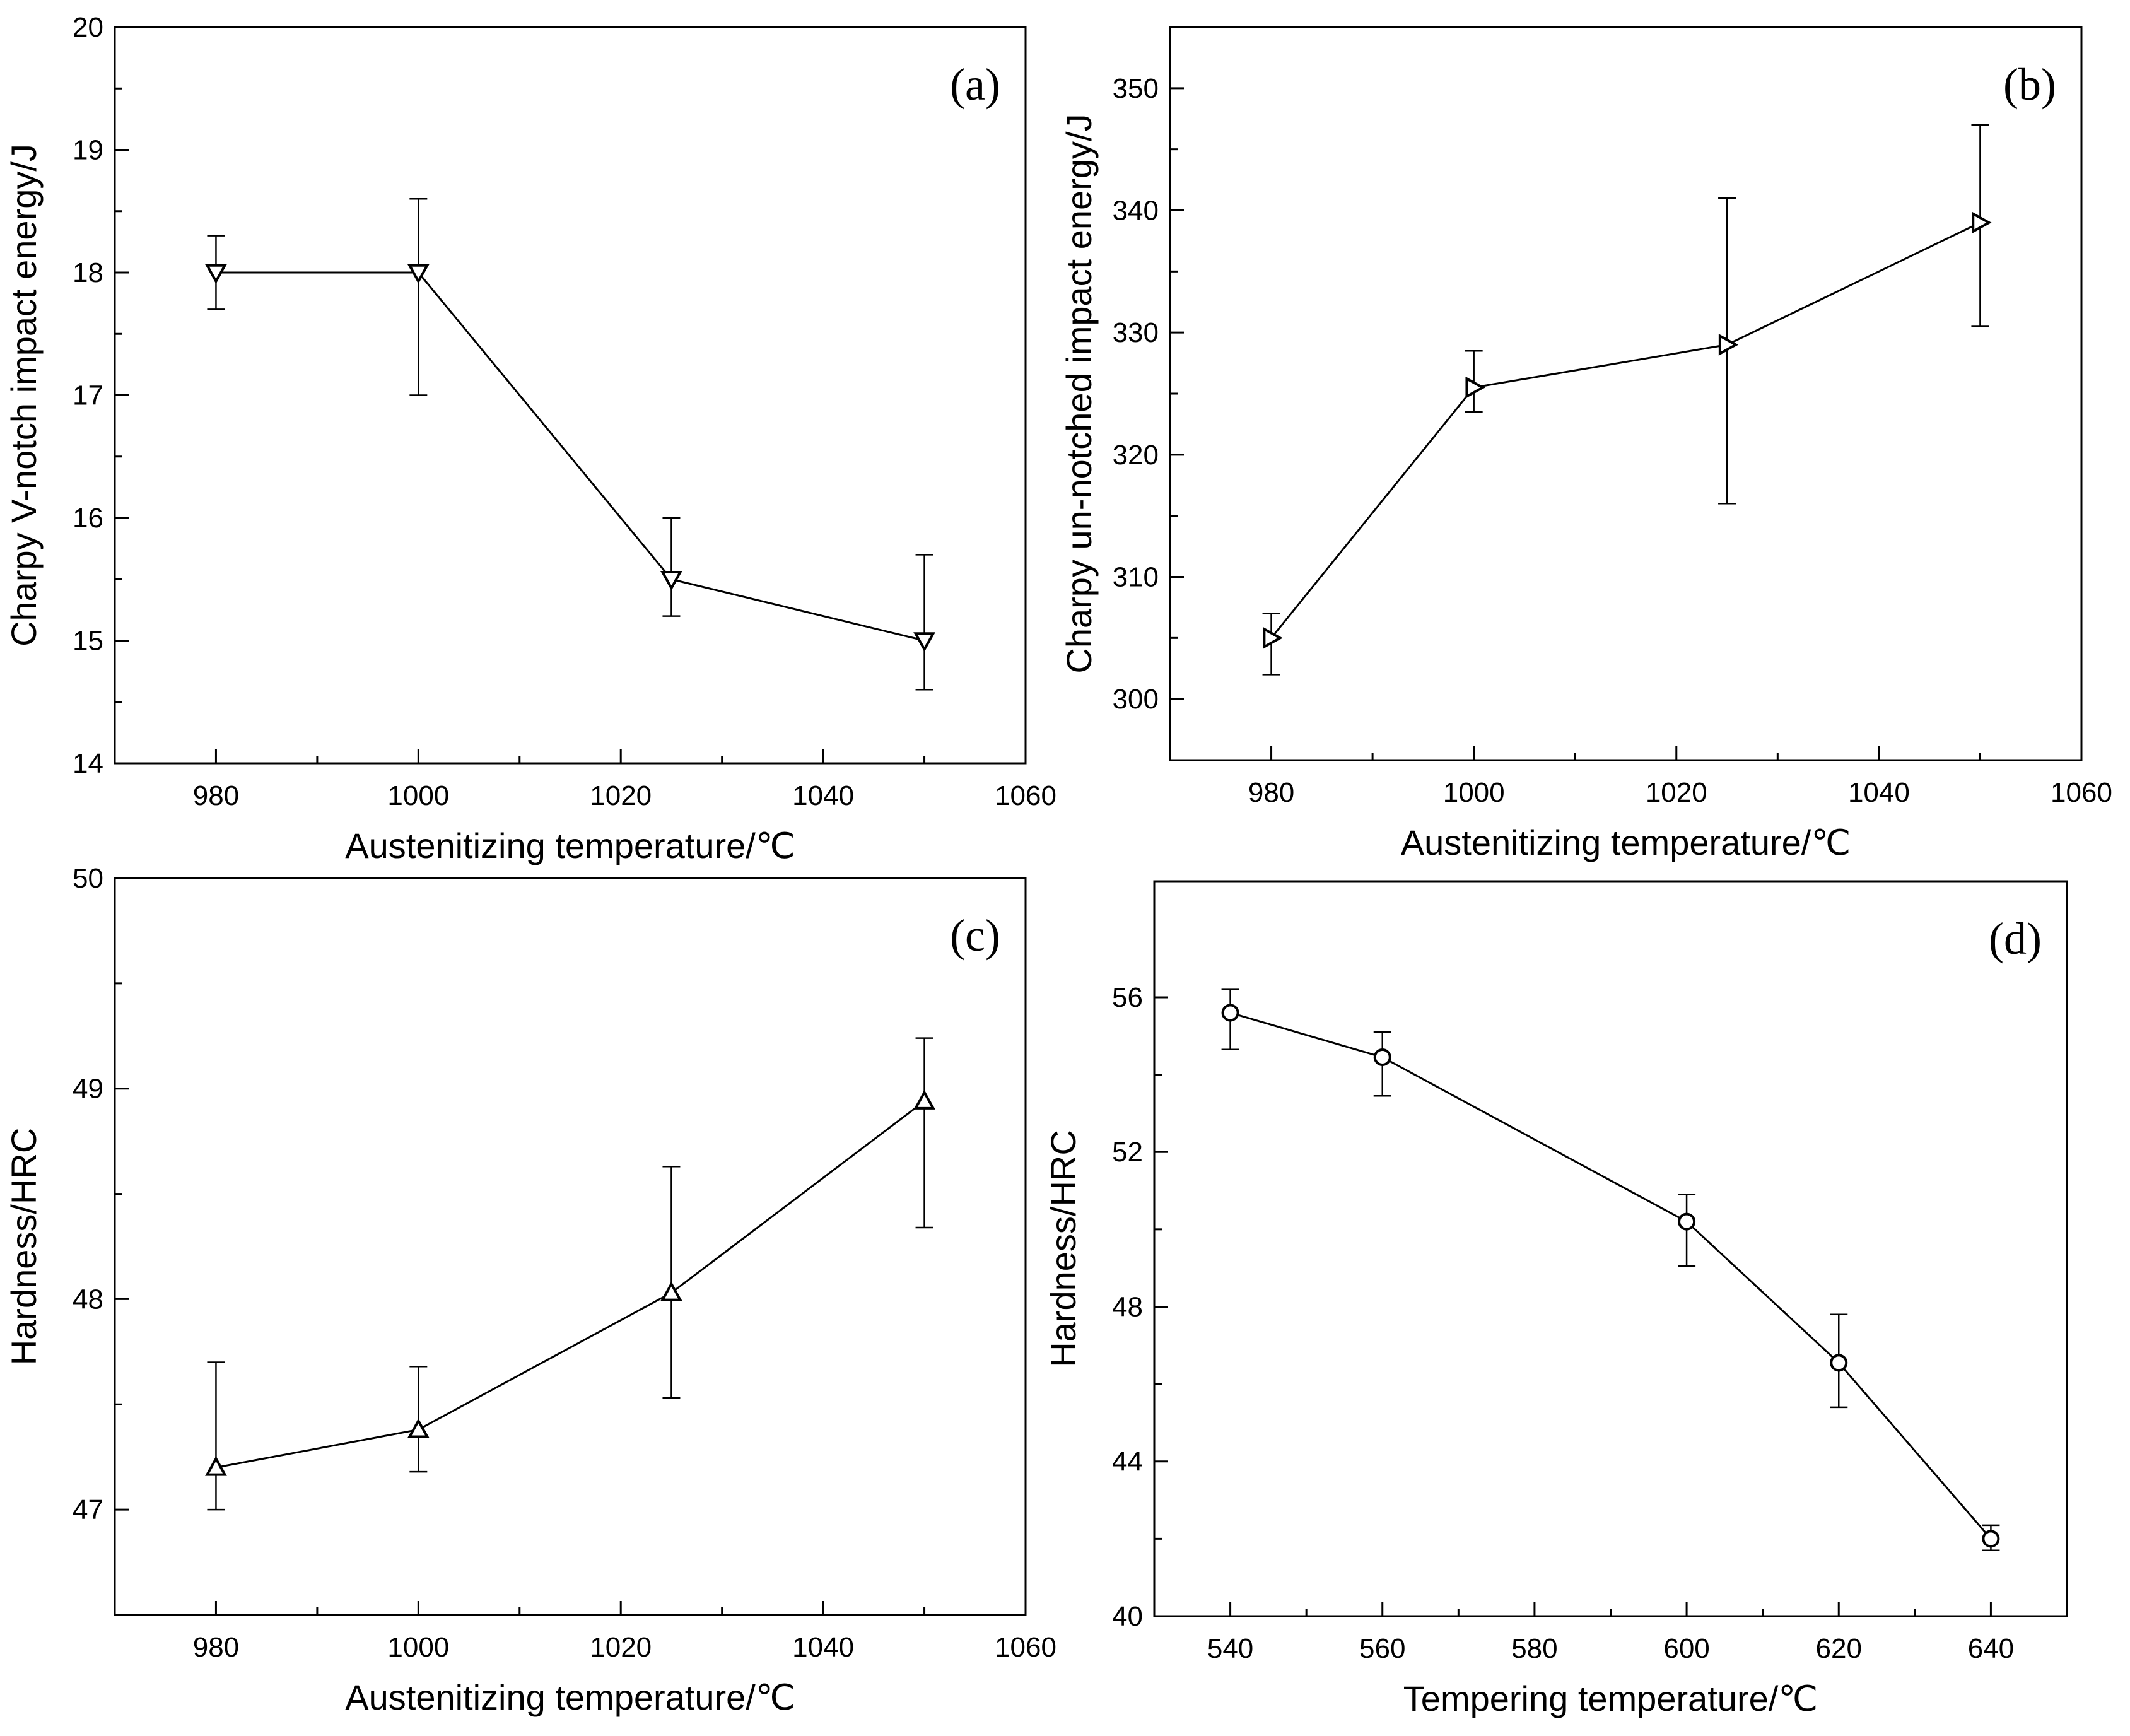 This screenshot has height=1736, width=2130. Describe the element at coordinates (2029, 84) in the screenshot. I see `panel-tag: (b)` at that location.